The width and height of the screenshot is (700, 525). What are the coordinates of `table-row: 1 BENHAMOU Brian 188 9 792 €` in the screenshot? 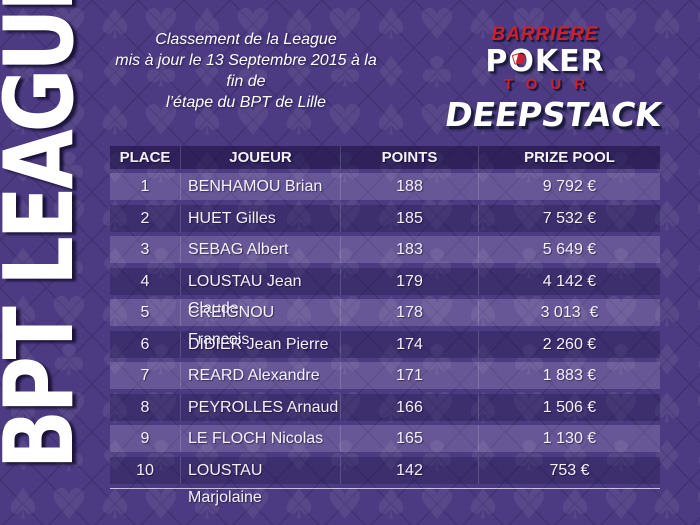 It's located at (385, 186).